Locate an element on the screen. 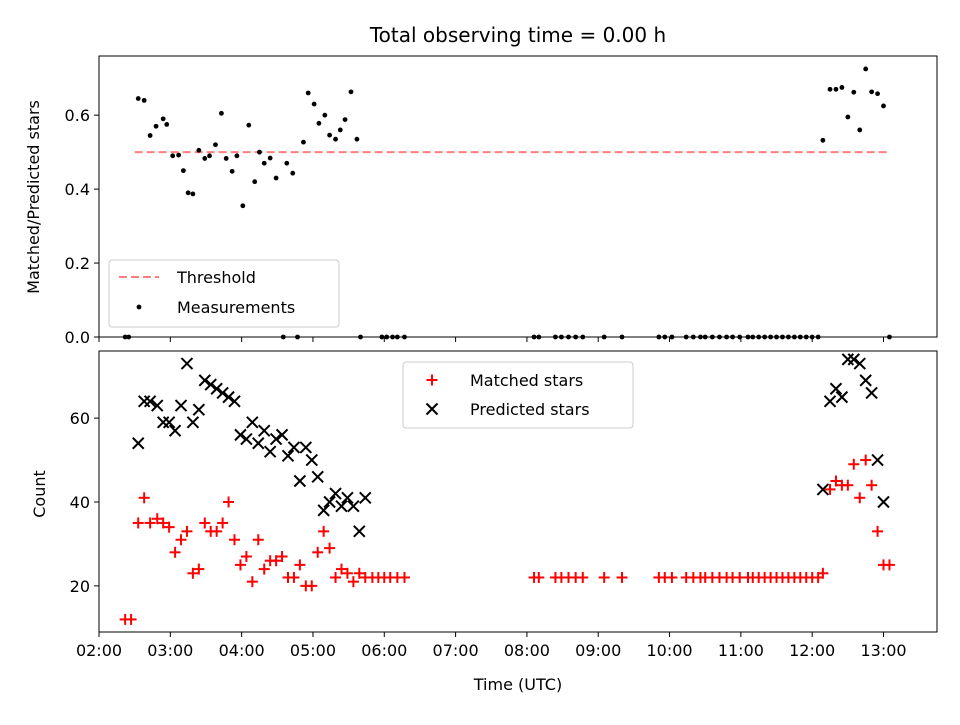  bottom-y-axis-label: Count is located at coordinates (39, 494).